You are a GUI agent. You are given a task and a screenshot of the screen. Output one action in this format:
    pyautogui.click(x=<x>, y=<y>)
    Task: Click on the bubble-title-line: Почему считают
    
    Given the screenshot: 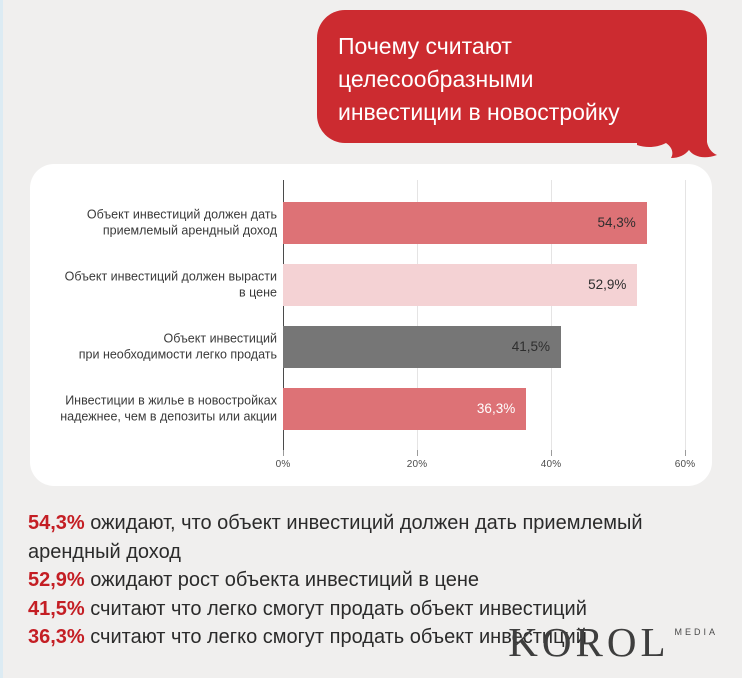 What is the action you would take?
    pyautogui.click(x=425, y=46)
    